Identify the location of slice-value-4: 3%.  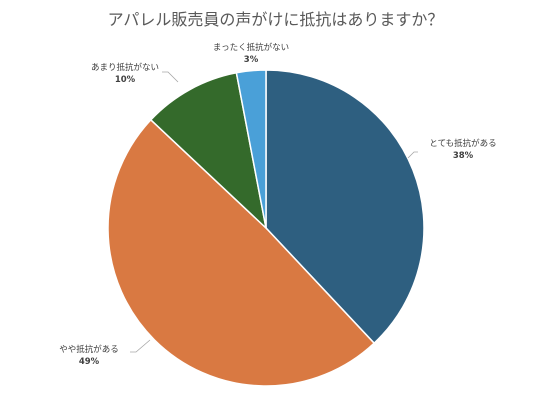
(251, 60).